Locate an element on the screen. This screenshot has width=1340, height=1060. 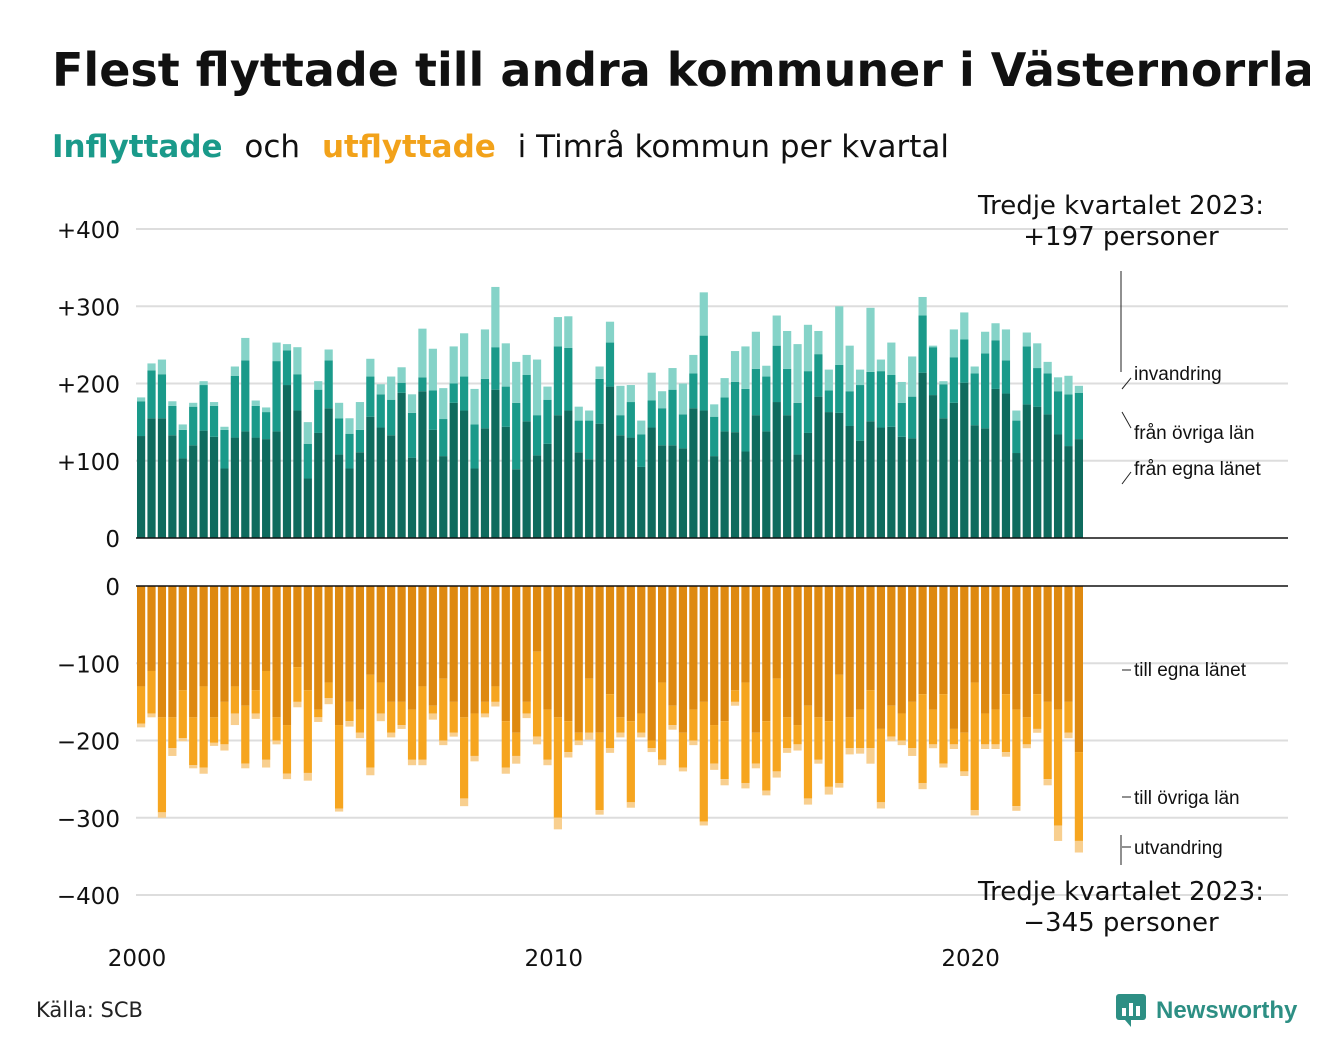
y-tick-label-top: +200 is located at coordinates (88, 386).